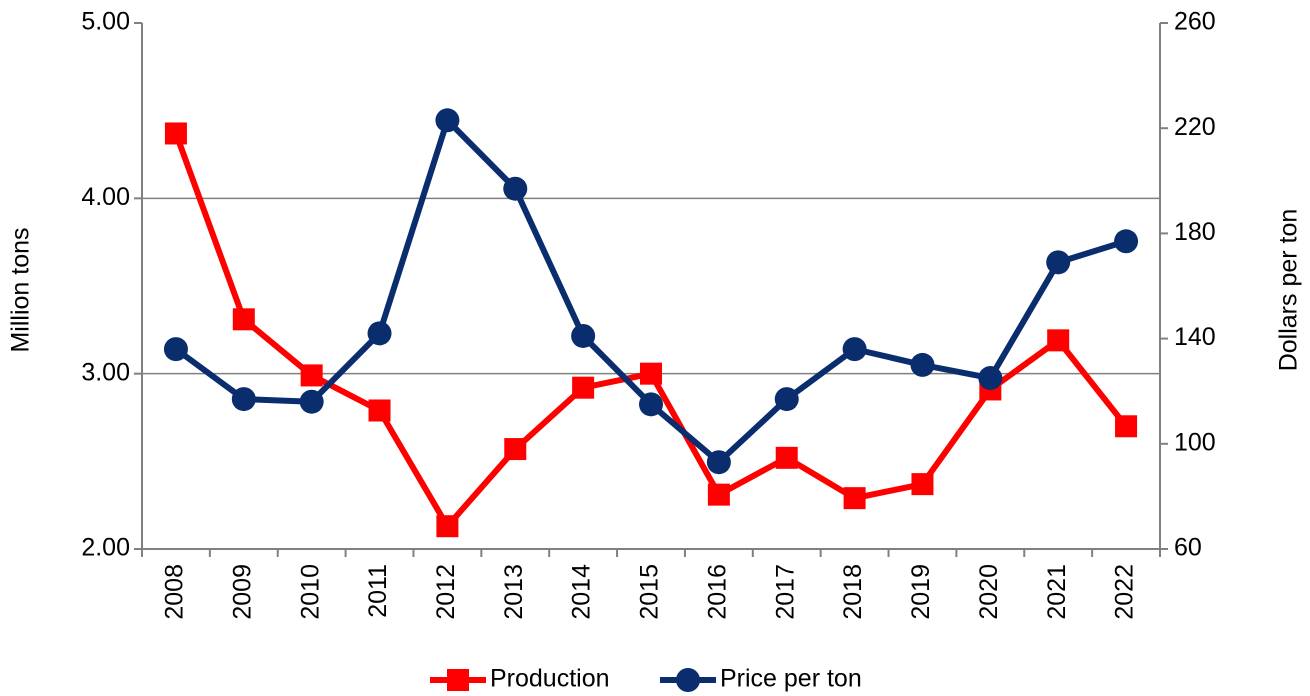 This screenshot has height=696, width=1310. Describe the element at coordinates (1195, 337) in the screenshot. I see `y2-tick-label: 140` at that location.